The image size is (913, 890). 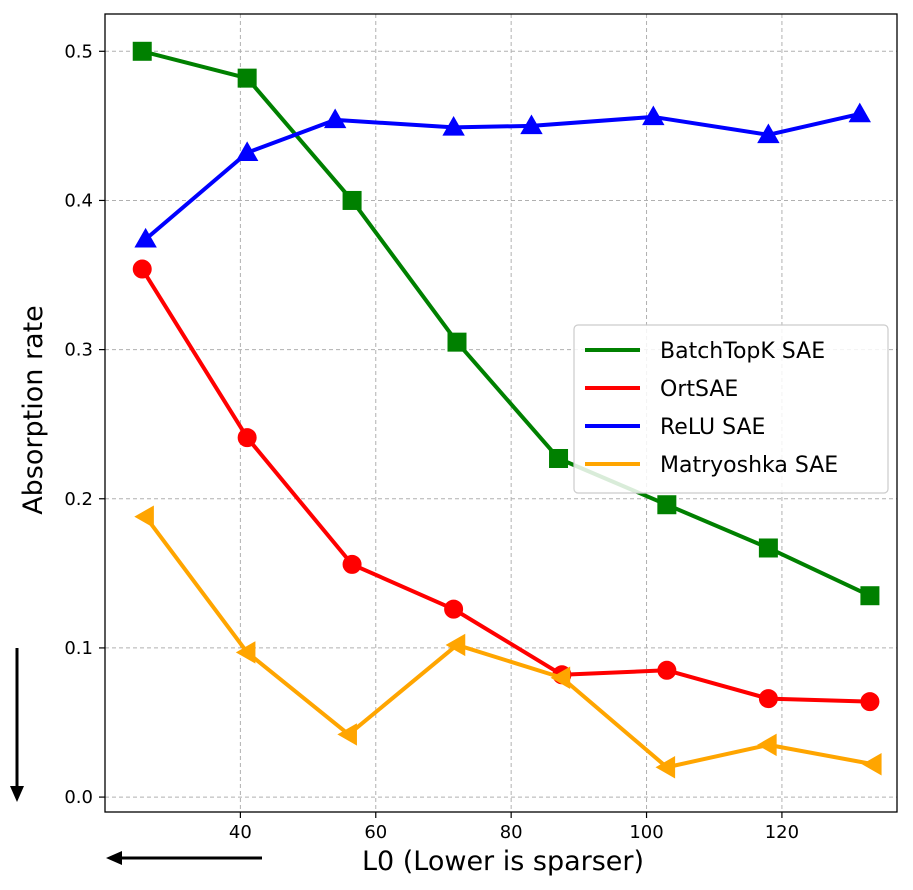 I want to click on y-tick-label: 0.3, so click(x=78, y=350).